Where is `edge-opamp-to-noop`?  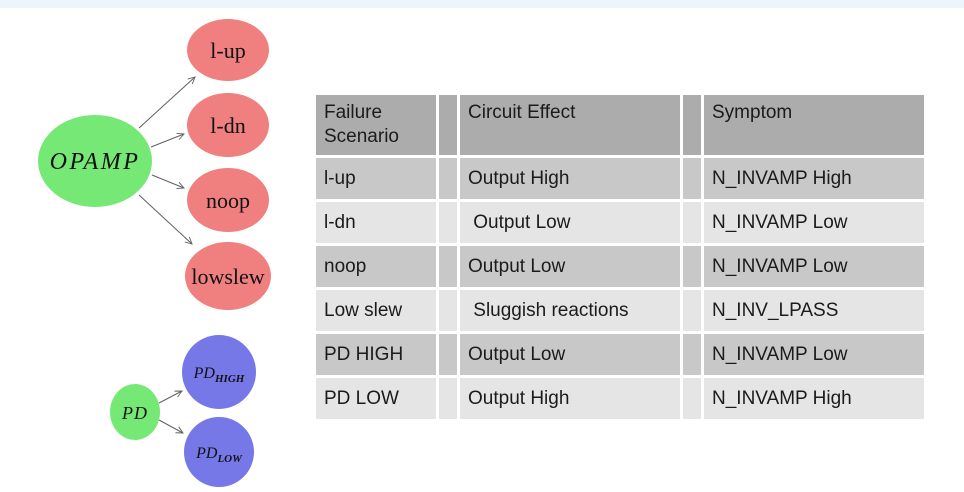
edge-opamp-to-noop is located at coordinates (168, 182).